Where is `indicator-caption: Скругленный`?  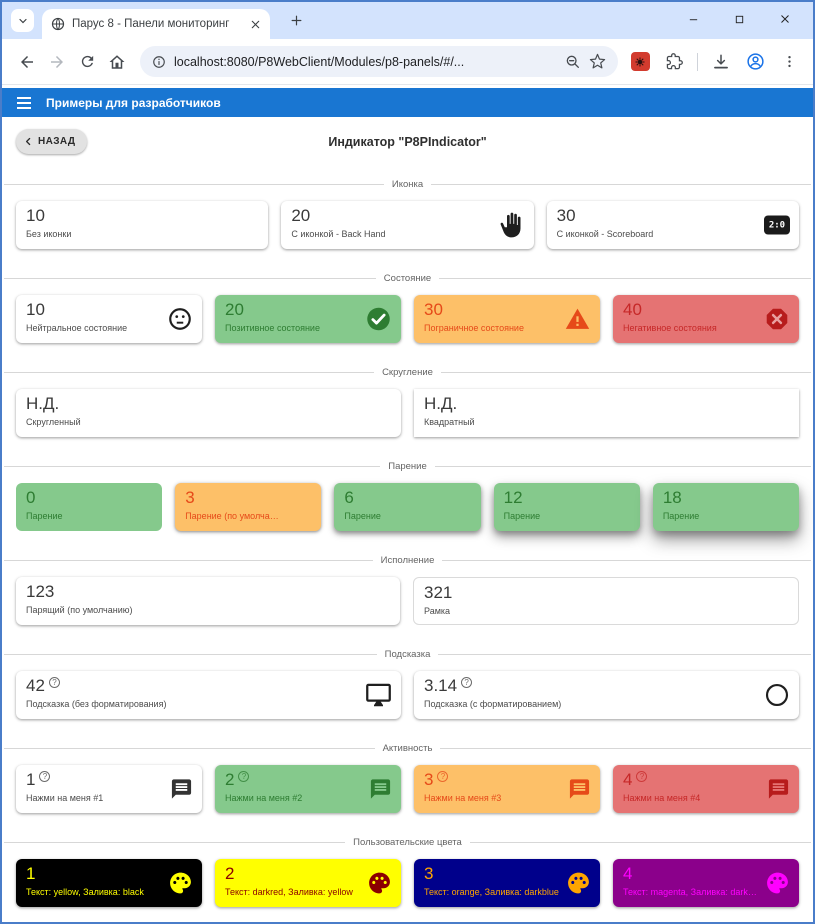 indicator-caption: Скругленный is located at coordinates (53, 422).